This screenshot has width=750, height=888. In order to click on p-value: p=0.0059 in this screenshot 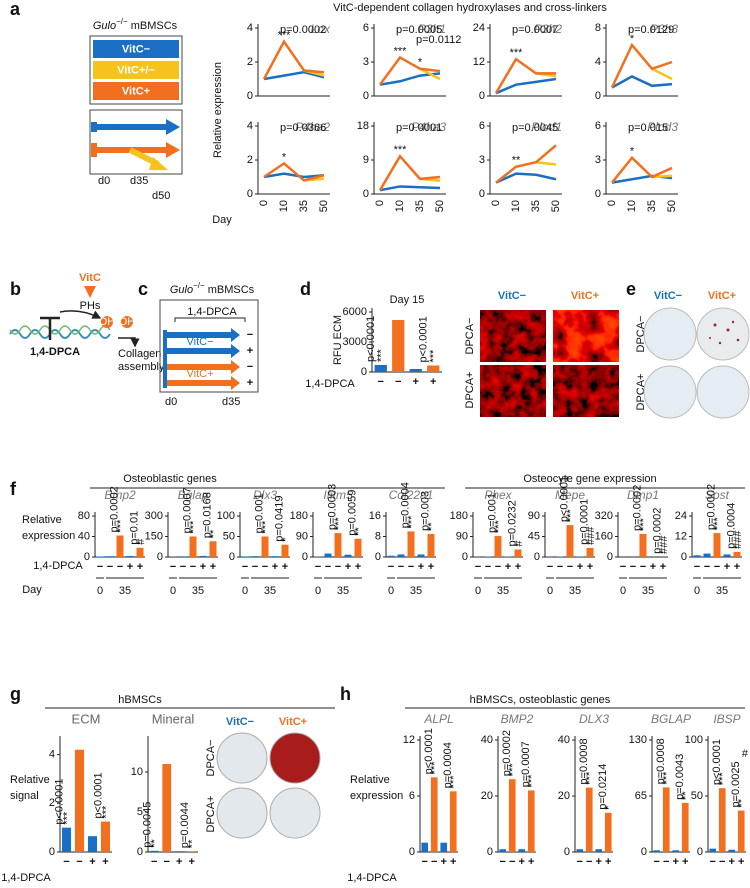, I will do `click(352, 513)`.